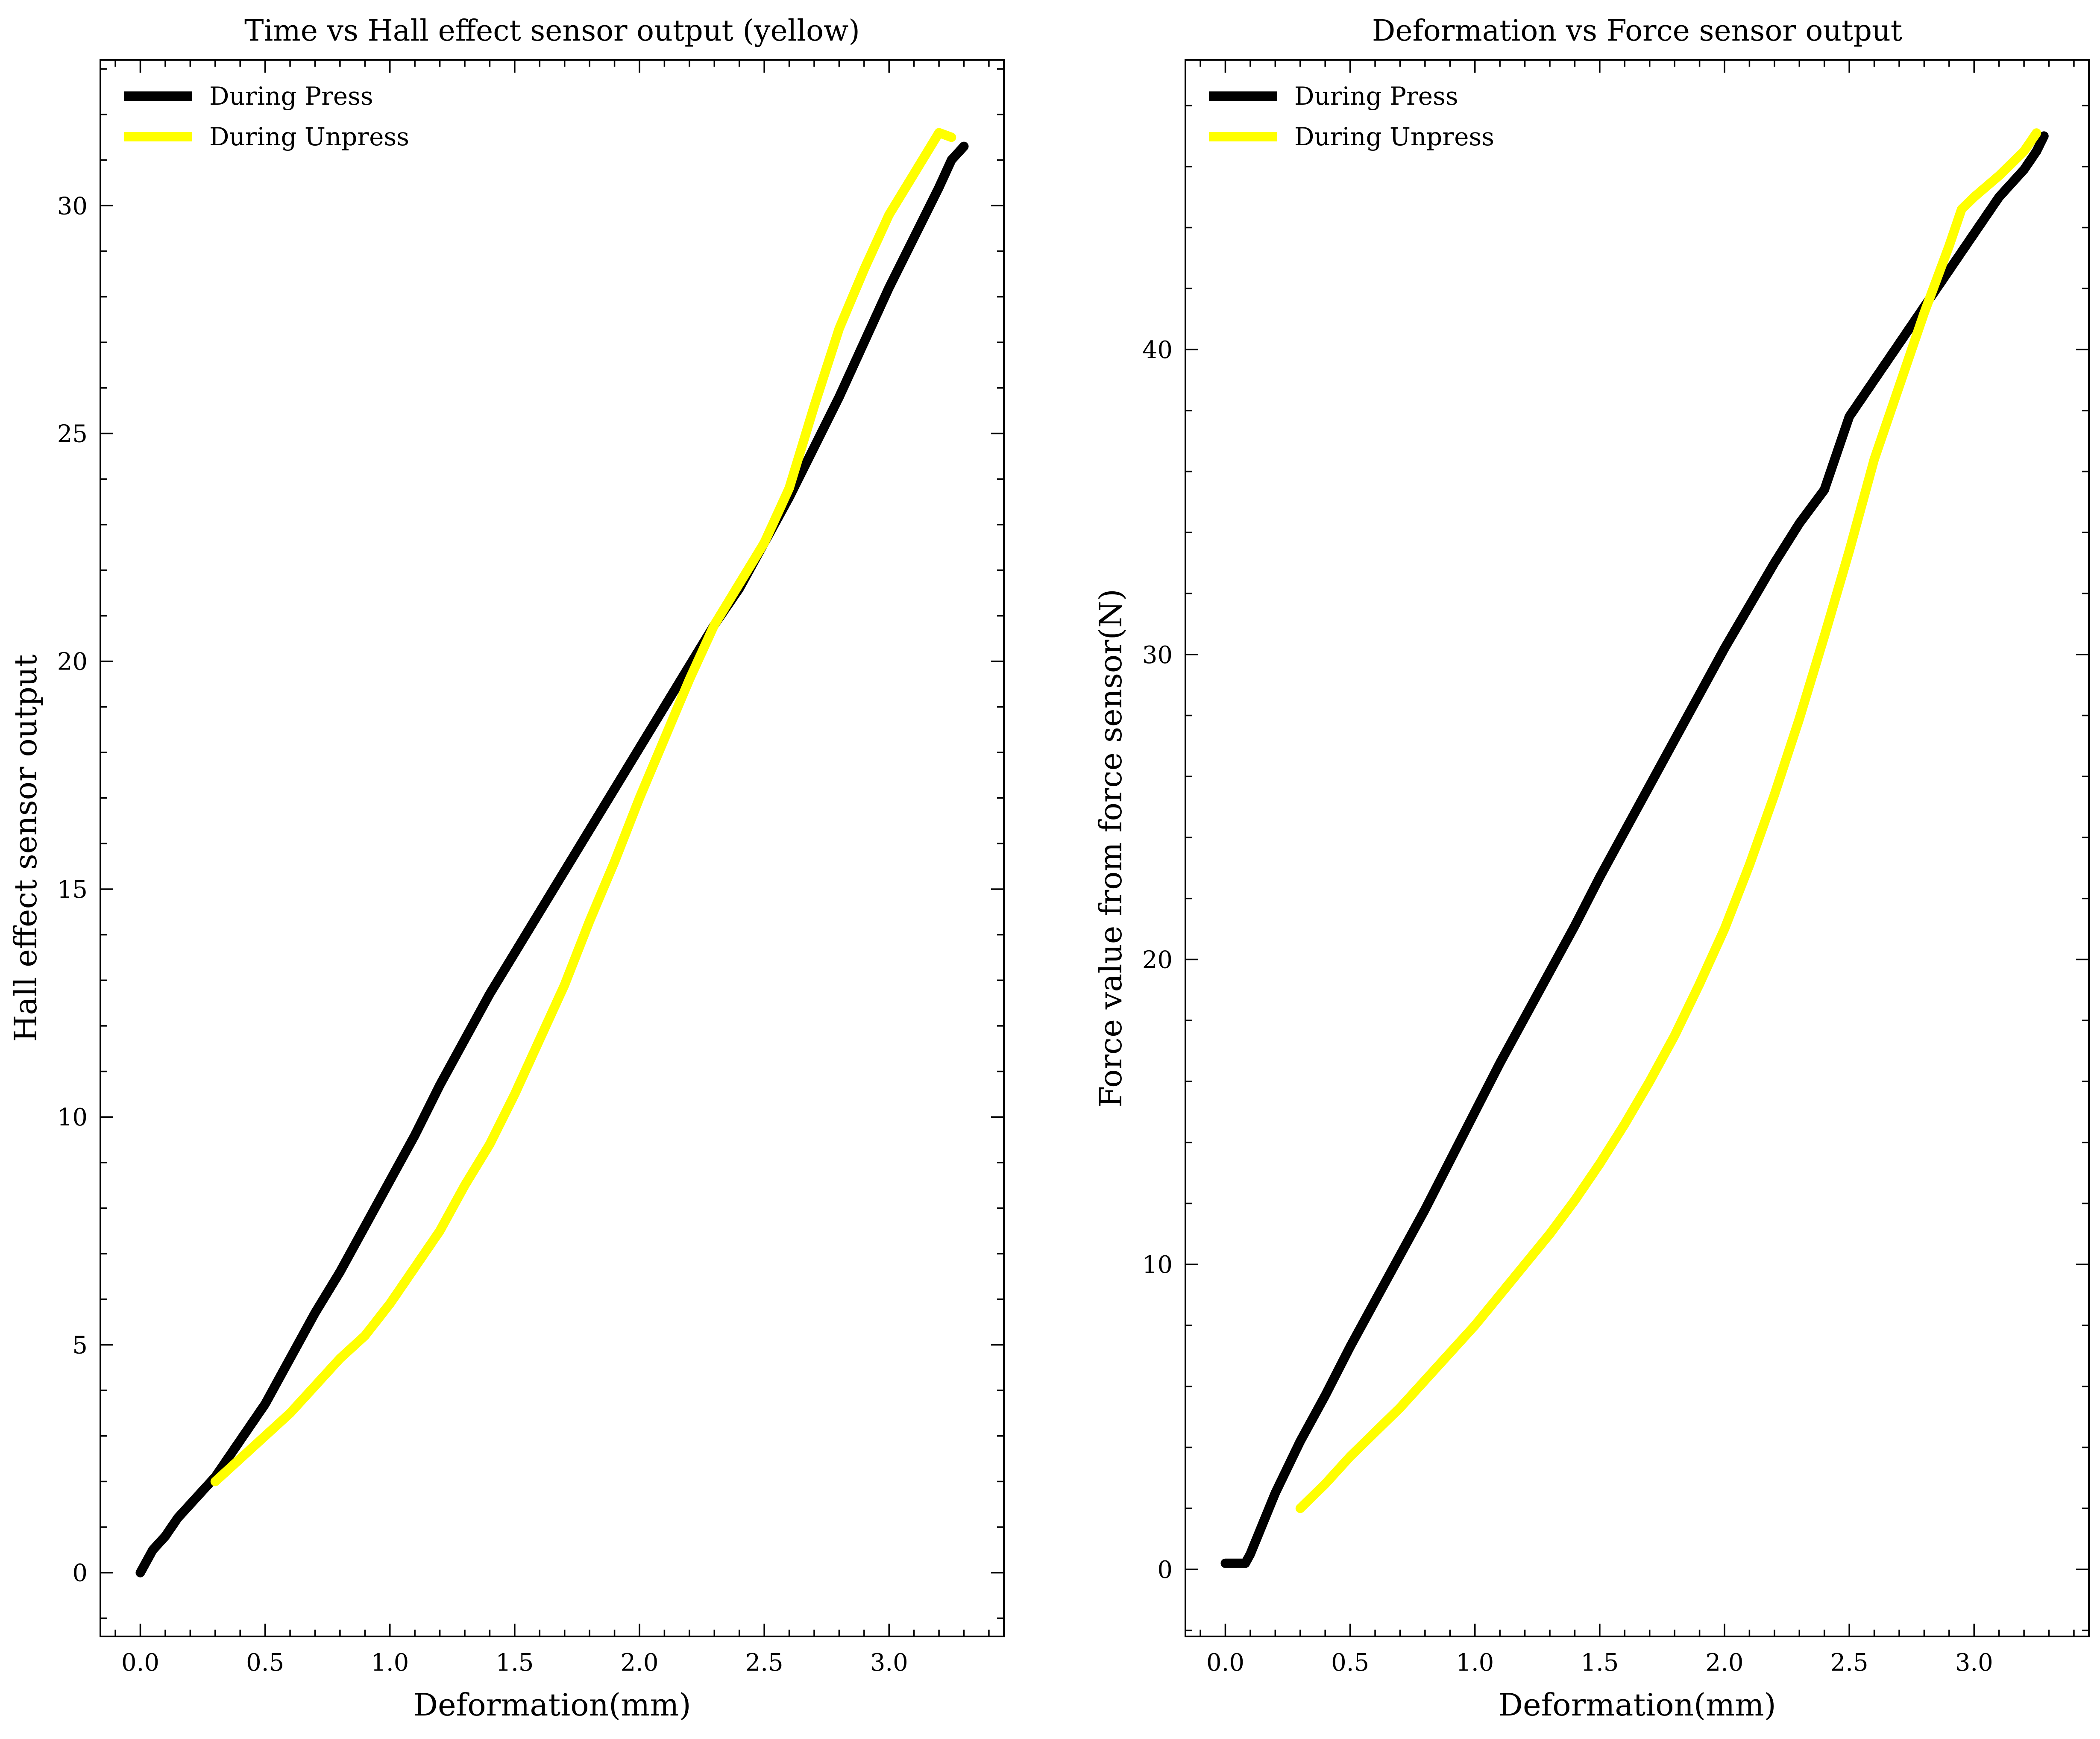  Describe the element at coordinates (1157, 350) in the screenshot. I see `y-tick-label: 40` at that location.